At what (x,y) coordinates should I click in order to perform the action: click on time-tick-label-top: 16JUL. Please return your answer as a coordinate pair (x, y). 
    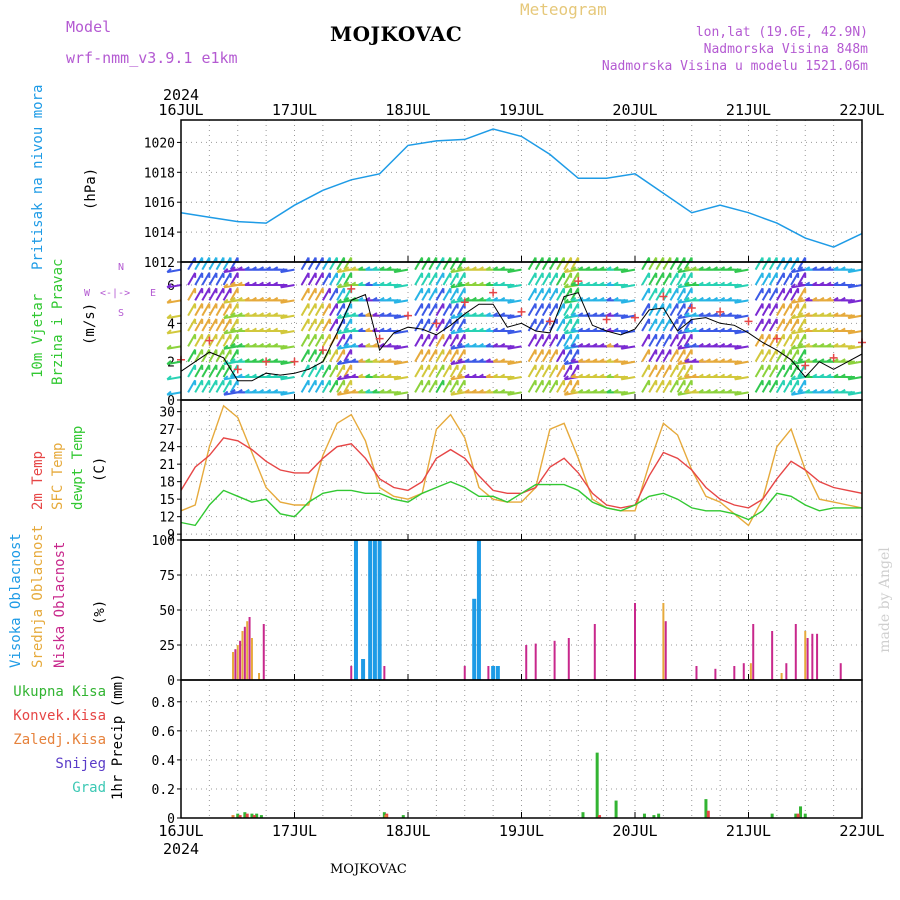
    Looking at the image, I should click on (180, 110).